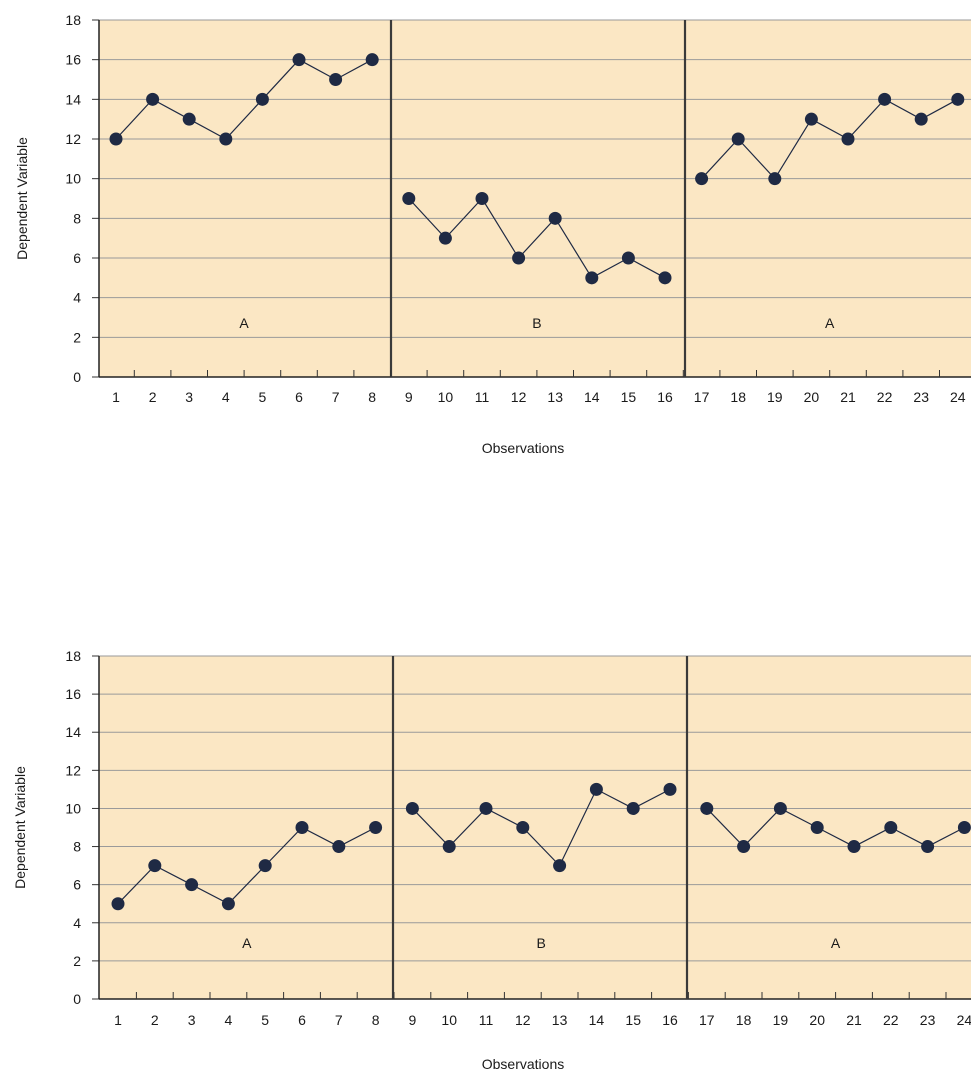 Image resolution: width=971 pixels, height=1079 pixels. I want to click on x-tick-label: 14, so click(597, 1020).